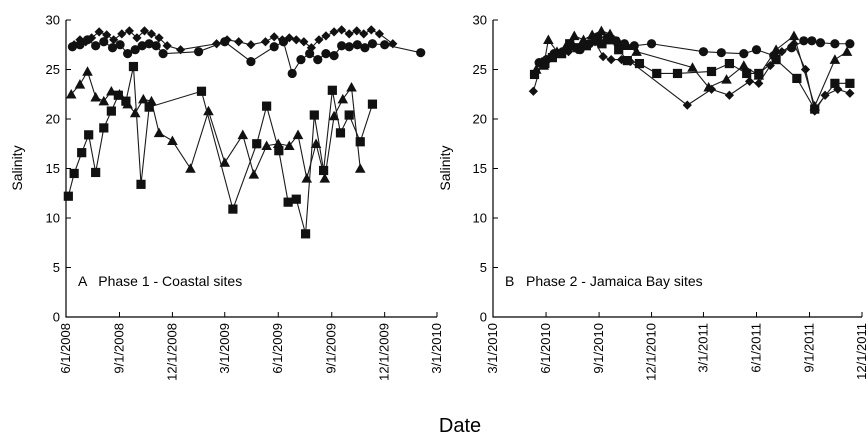 The image size is (868, 440). Describe the element at coordinates (277, 348) in the screenshot. I see `x-tick-label: 6/1/2009` at that location.